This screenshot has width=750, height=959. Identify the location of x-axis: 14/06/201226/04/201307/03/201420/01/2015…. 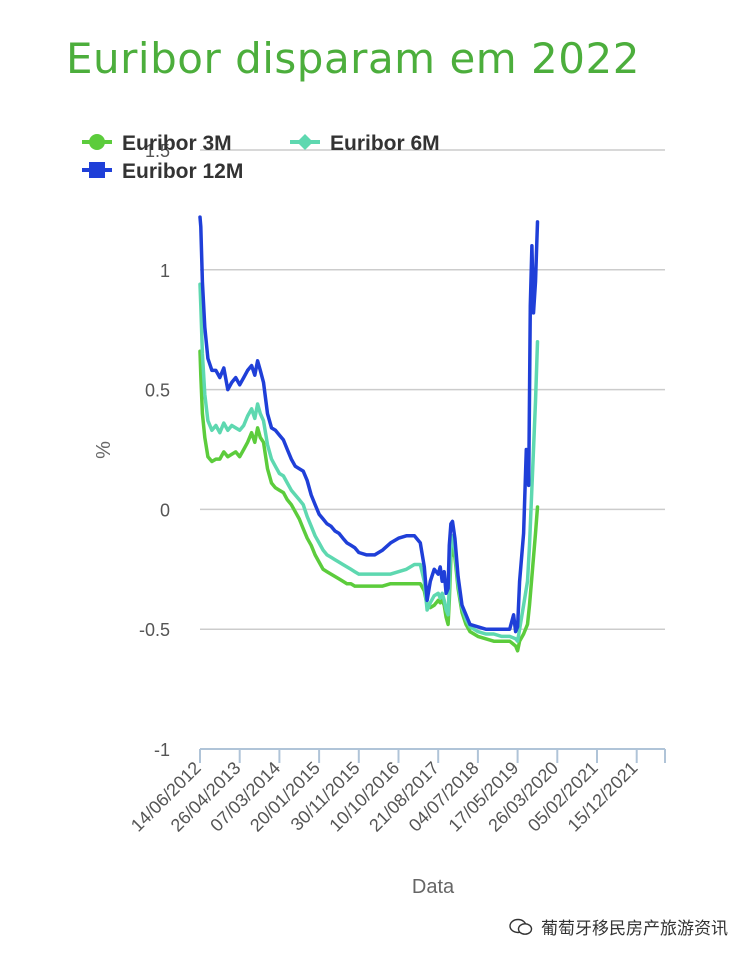
(396, 792).